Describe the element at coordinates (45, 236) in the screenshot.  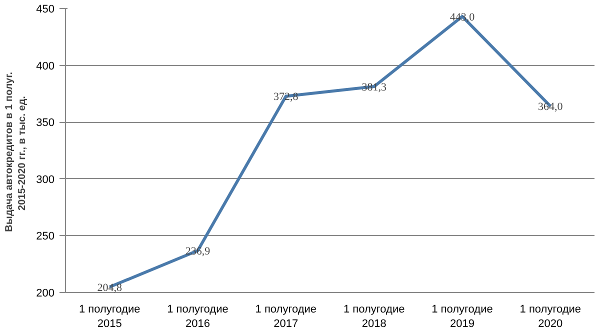
I see `y-tick-label: 250` at that location.